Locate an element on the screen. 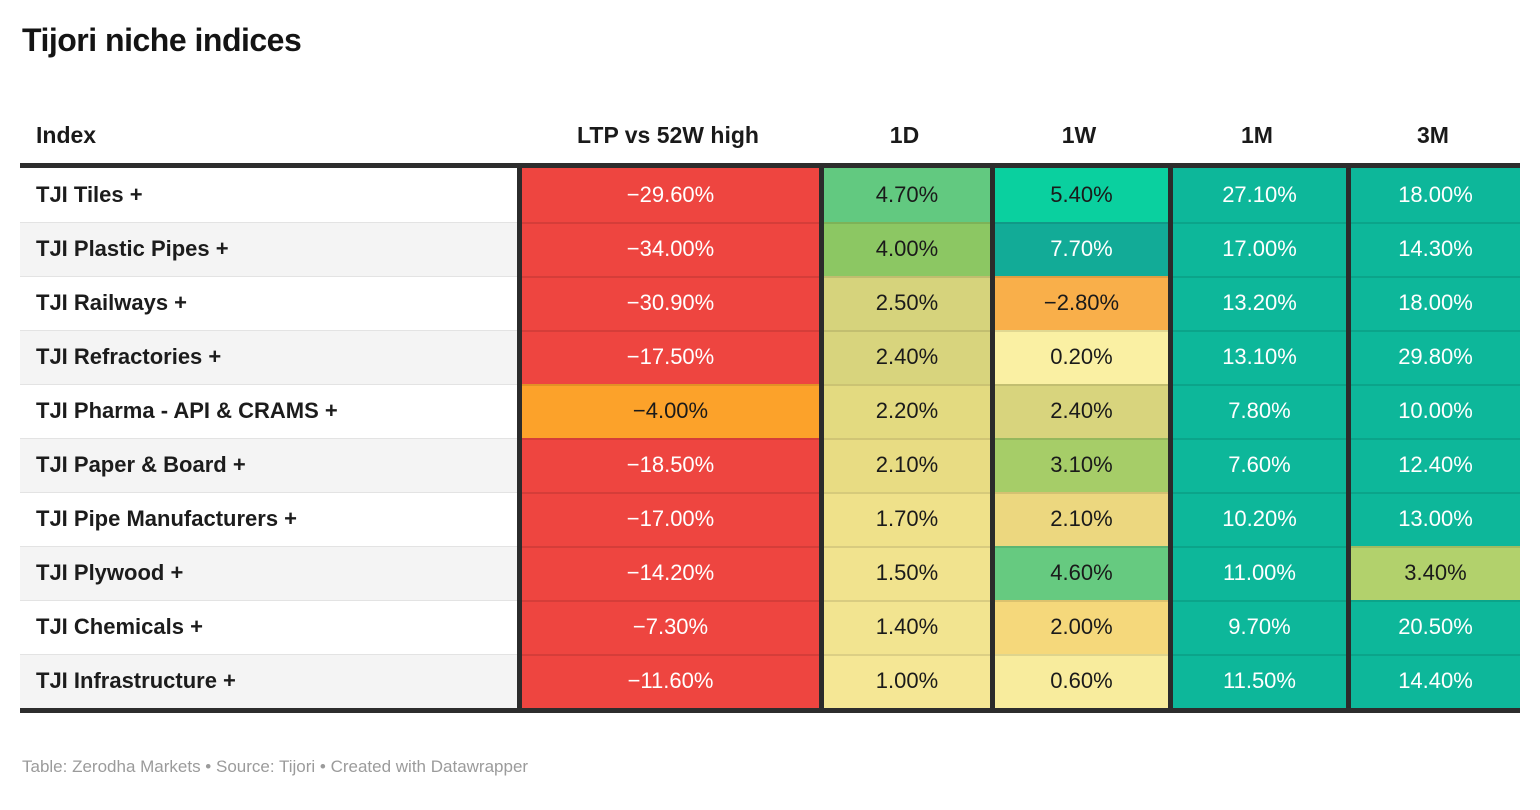 The width and height of the screenshot is (1540, 810). table-header-row: Index LTP vs 52W high 1D 1W 1M 3M is located at coordinates (770, 135).